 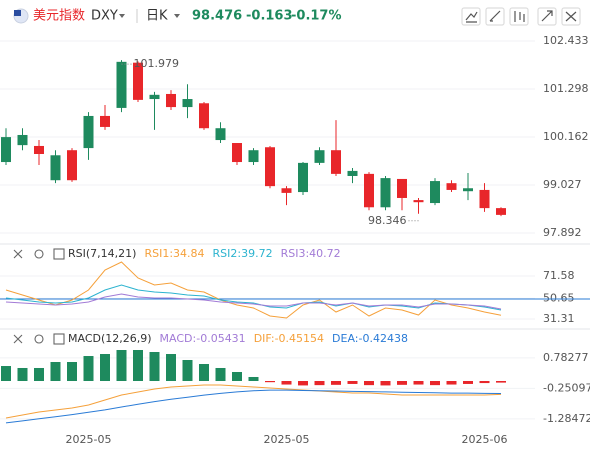 What do you see at coordinates (157, 63) in the screenshot?
I see `annotation: 101.979` at bounding box center [157, 63].